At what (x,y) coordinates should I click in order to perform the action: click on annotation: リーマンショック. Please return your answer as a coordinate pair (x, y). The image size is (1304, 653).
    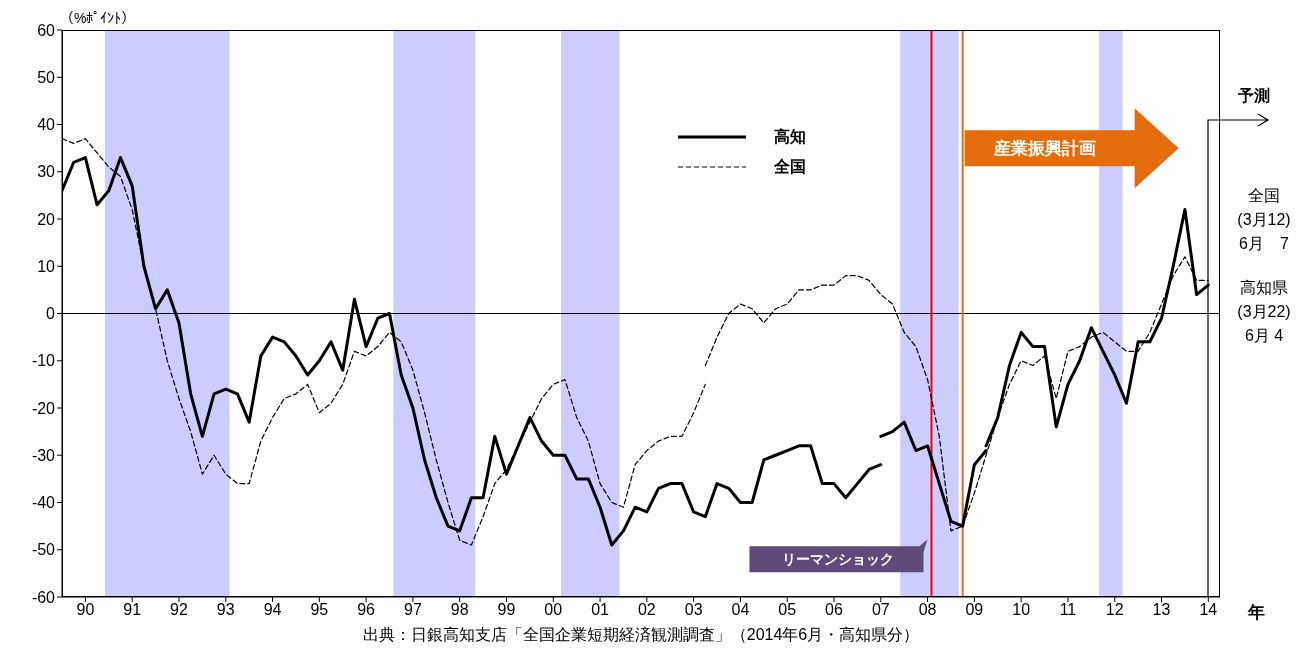
    Looking at the image, I should click on (838, 559).